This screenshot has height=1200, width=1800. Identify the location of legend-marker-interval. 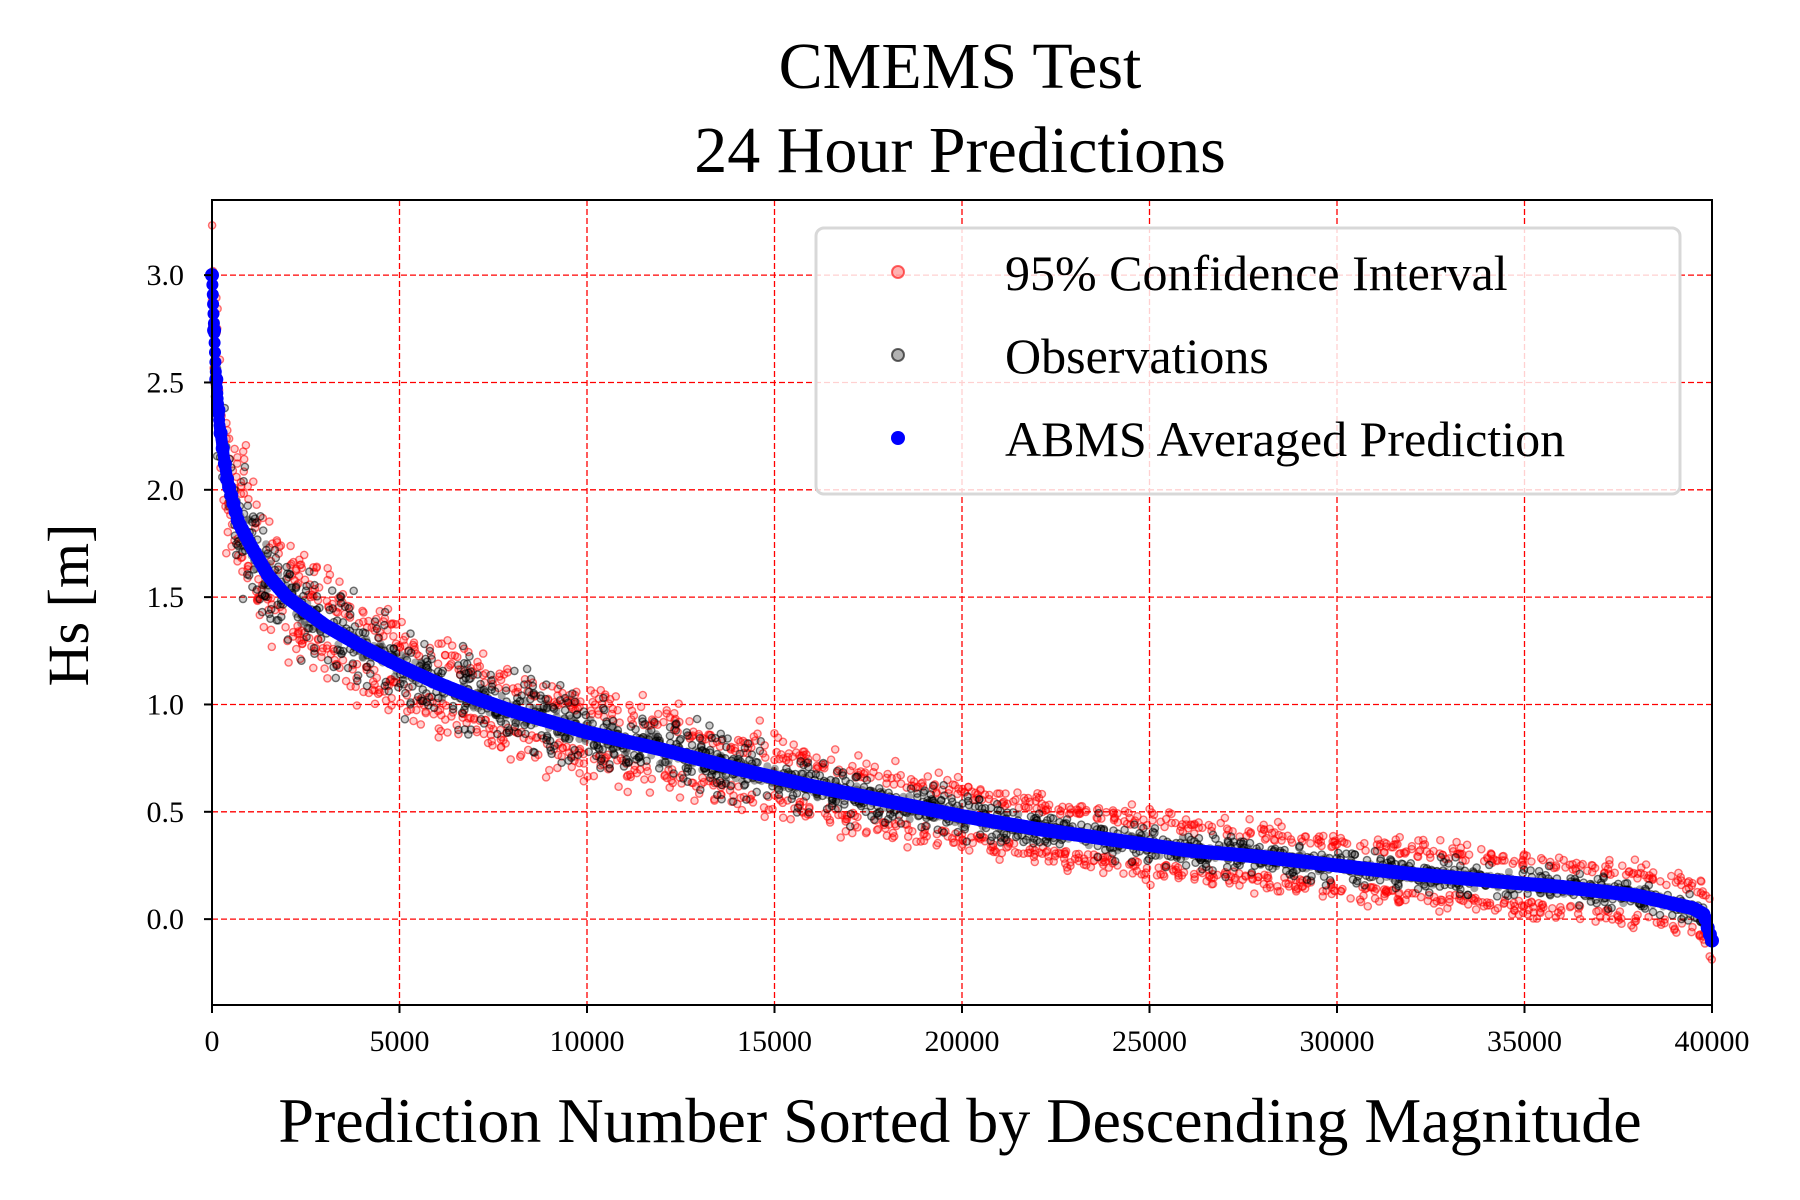
(898, 272).